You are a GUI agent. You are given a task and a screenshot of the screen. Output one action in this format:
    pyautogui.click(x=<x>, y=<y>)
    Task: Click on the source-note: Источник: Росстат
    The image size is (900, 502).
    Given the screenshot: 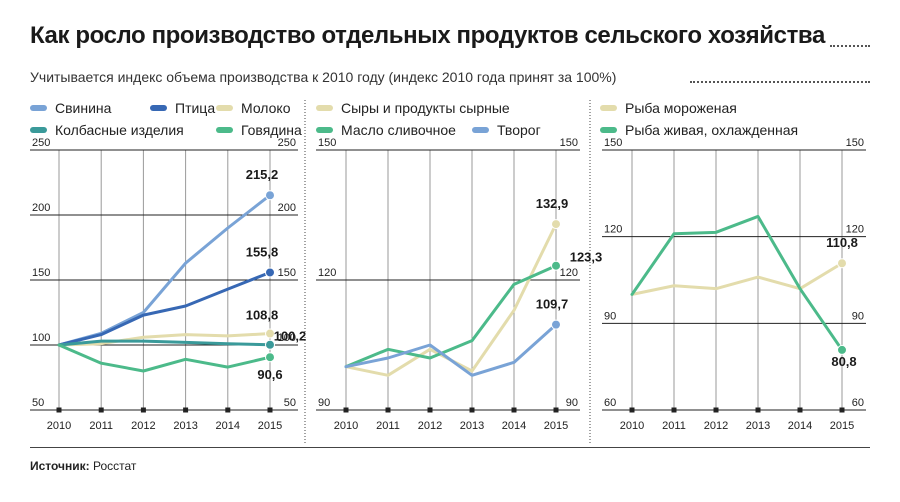 What is the action you would take?
    pyautogui.click(x=83, y=466)
    